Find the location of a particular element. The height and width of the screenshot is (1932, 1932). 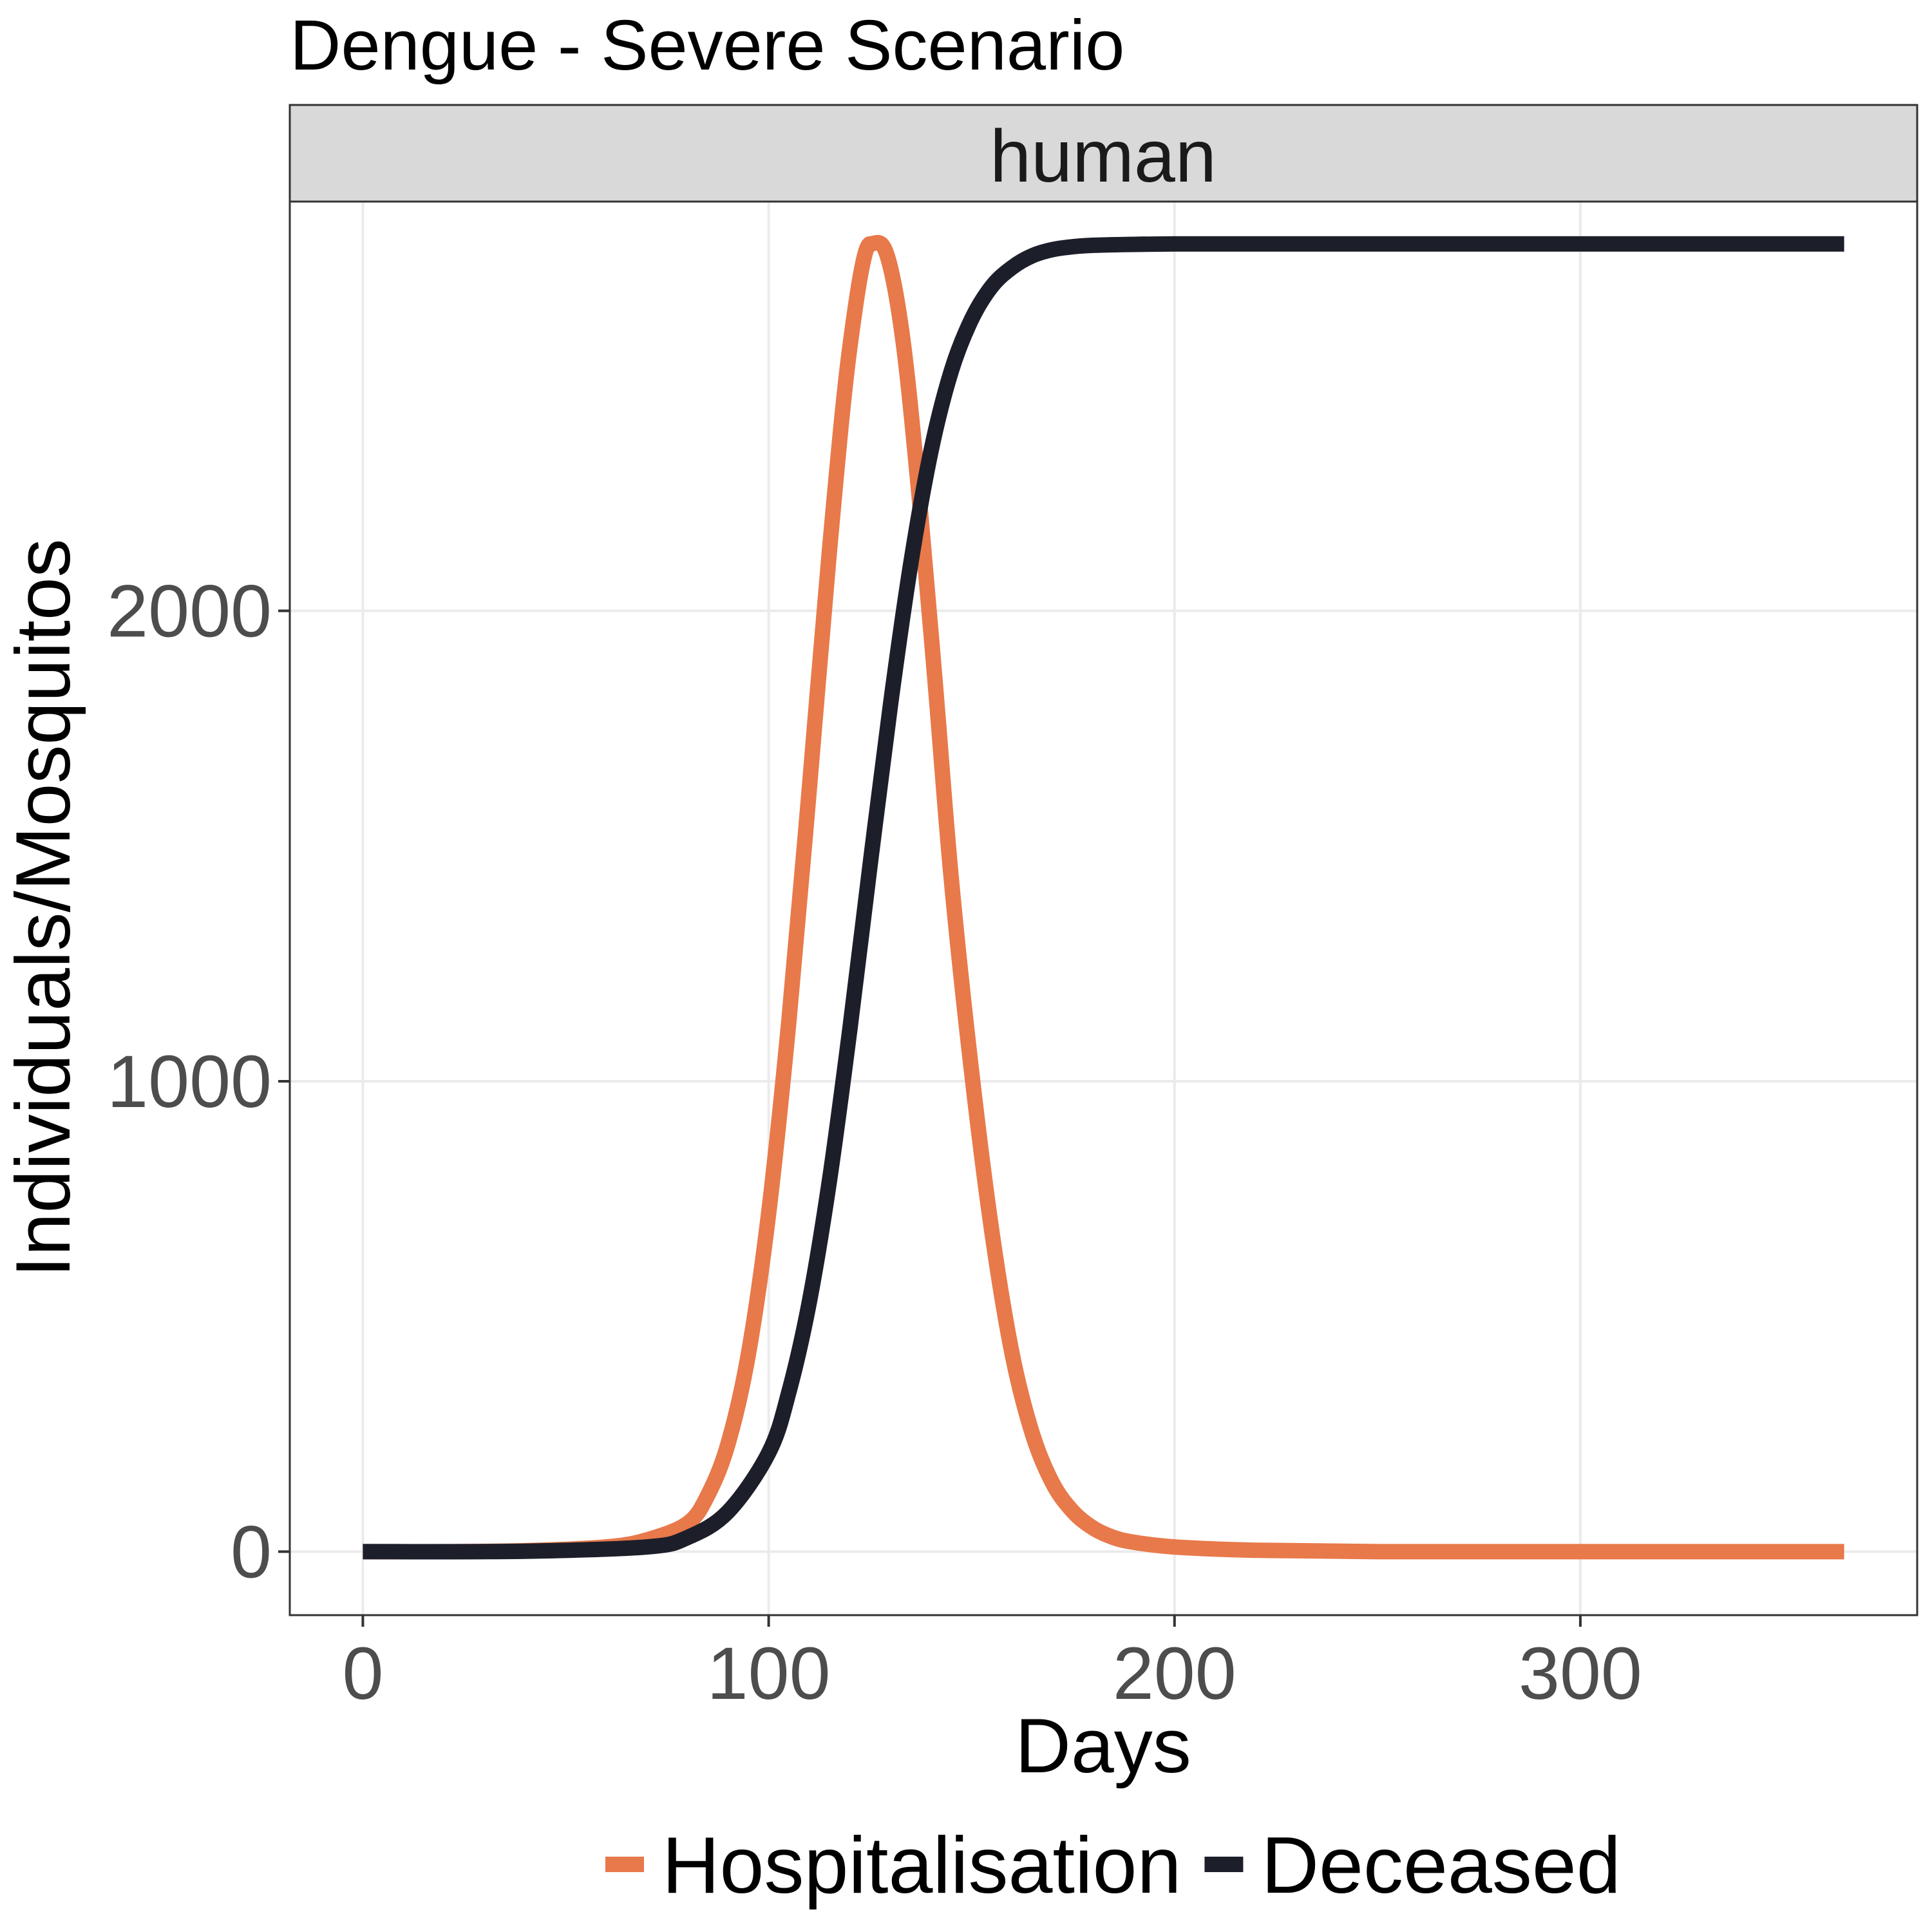

legend-item-deceased: Deceased is located at coordinates (1413, 1865).